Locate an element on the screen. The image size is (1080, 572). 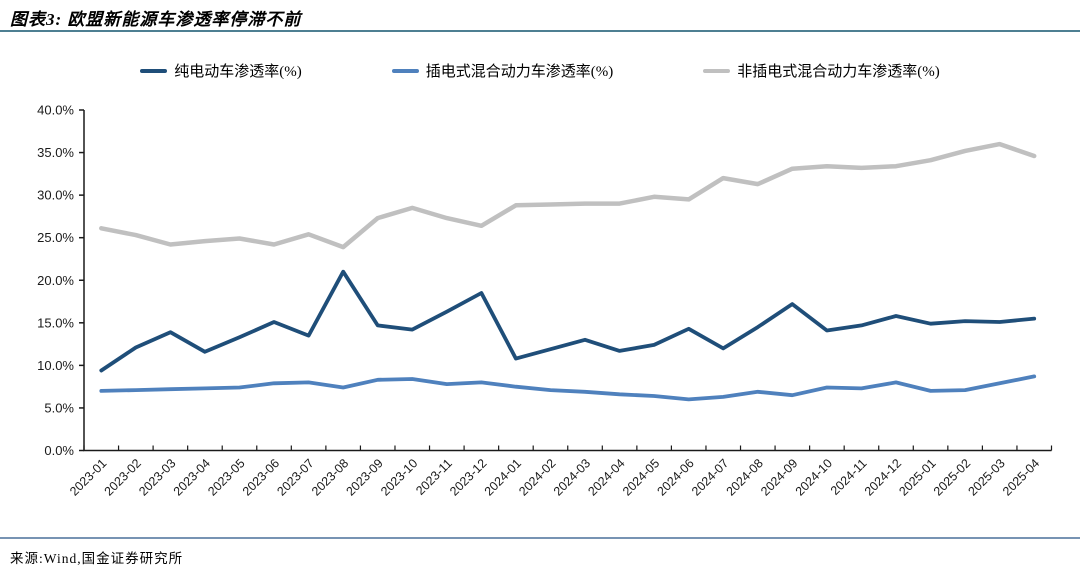
legend-item-phev: 插电式混合动力车渗透率(%) is located at coordinates (502, 70).